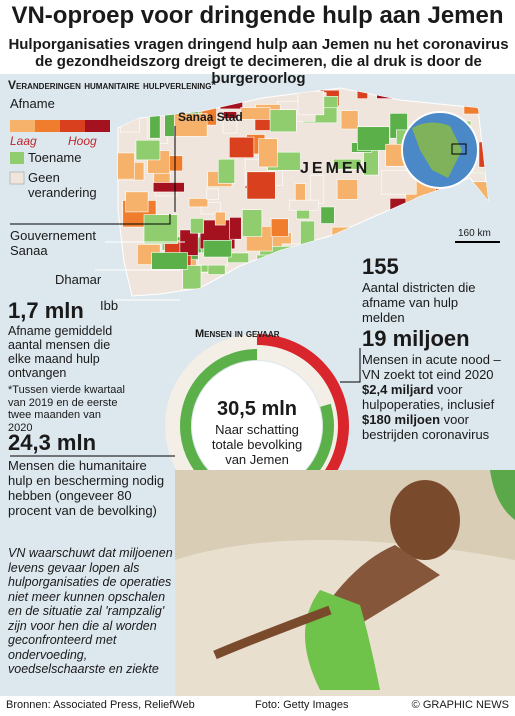 This screenshot has width=515, height=716. What do you see at coordinates (502, 495) in the screenshot?
I see `photo-toy` at bounding box center [502, 495].